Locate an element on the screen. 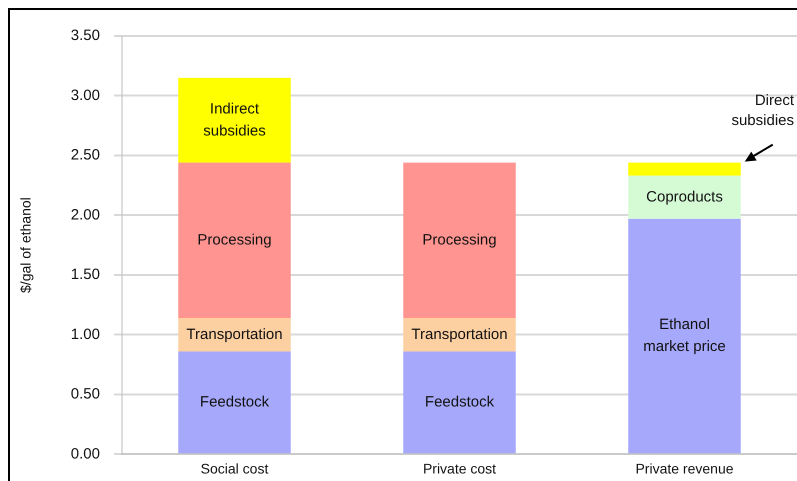 This screenshot has width=797, height=481. x-tick-label: Private cost is located at coordinates (459, 468).